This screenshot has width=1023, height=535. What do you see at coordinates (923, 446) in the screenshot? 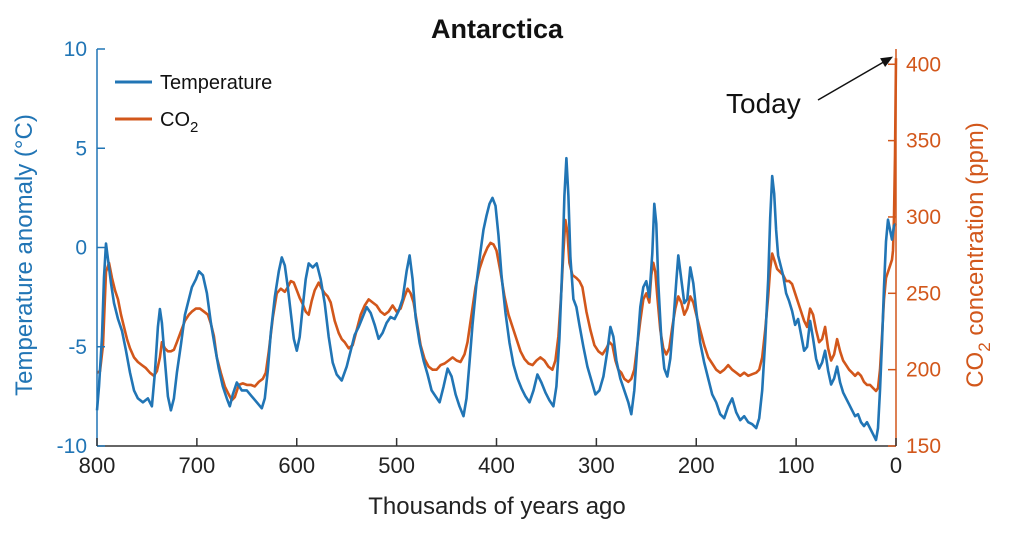
I see `right-tick-label: 150` at bounding box center [923, 446].